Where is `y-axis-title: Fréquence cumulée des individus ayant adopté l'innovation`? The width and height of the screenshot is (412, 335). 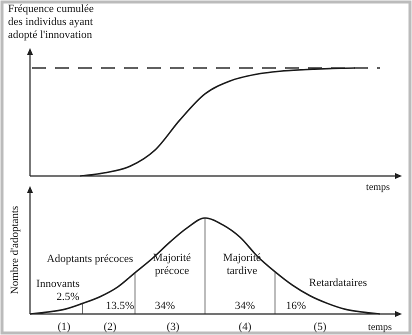
y-axis-title: Fréquence cumulée des individus ayant adopté l'innovation is located at coordinates (51, 22).